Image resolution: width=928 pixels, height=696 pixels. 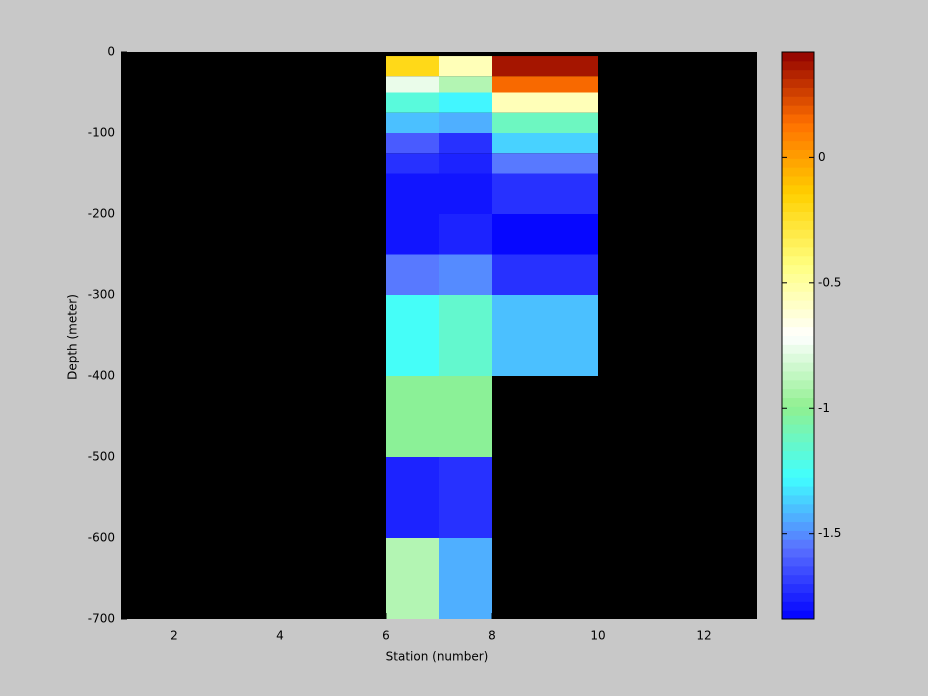 What do you see at coordinates (101, 133) in the screenshot?
I see `y-tick-label: -100` at bounding box center [101, 133].